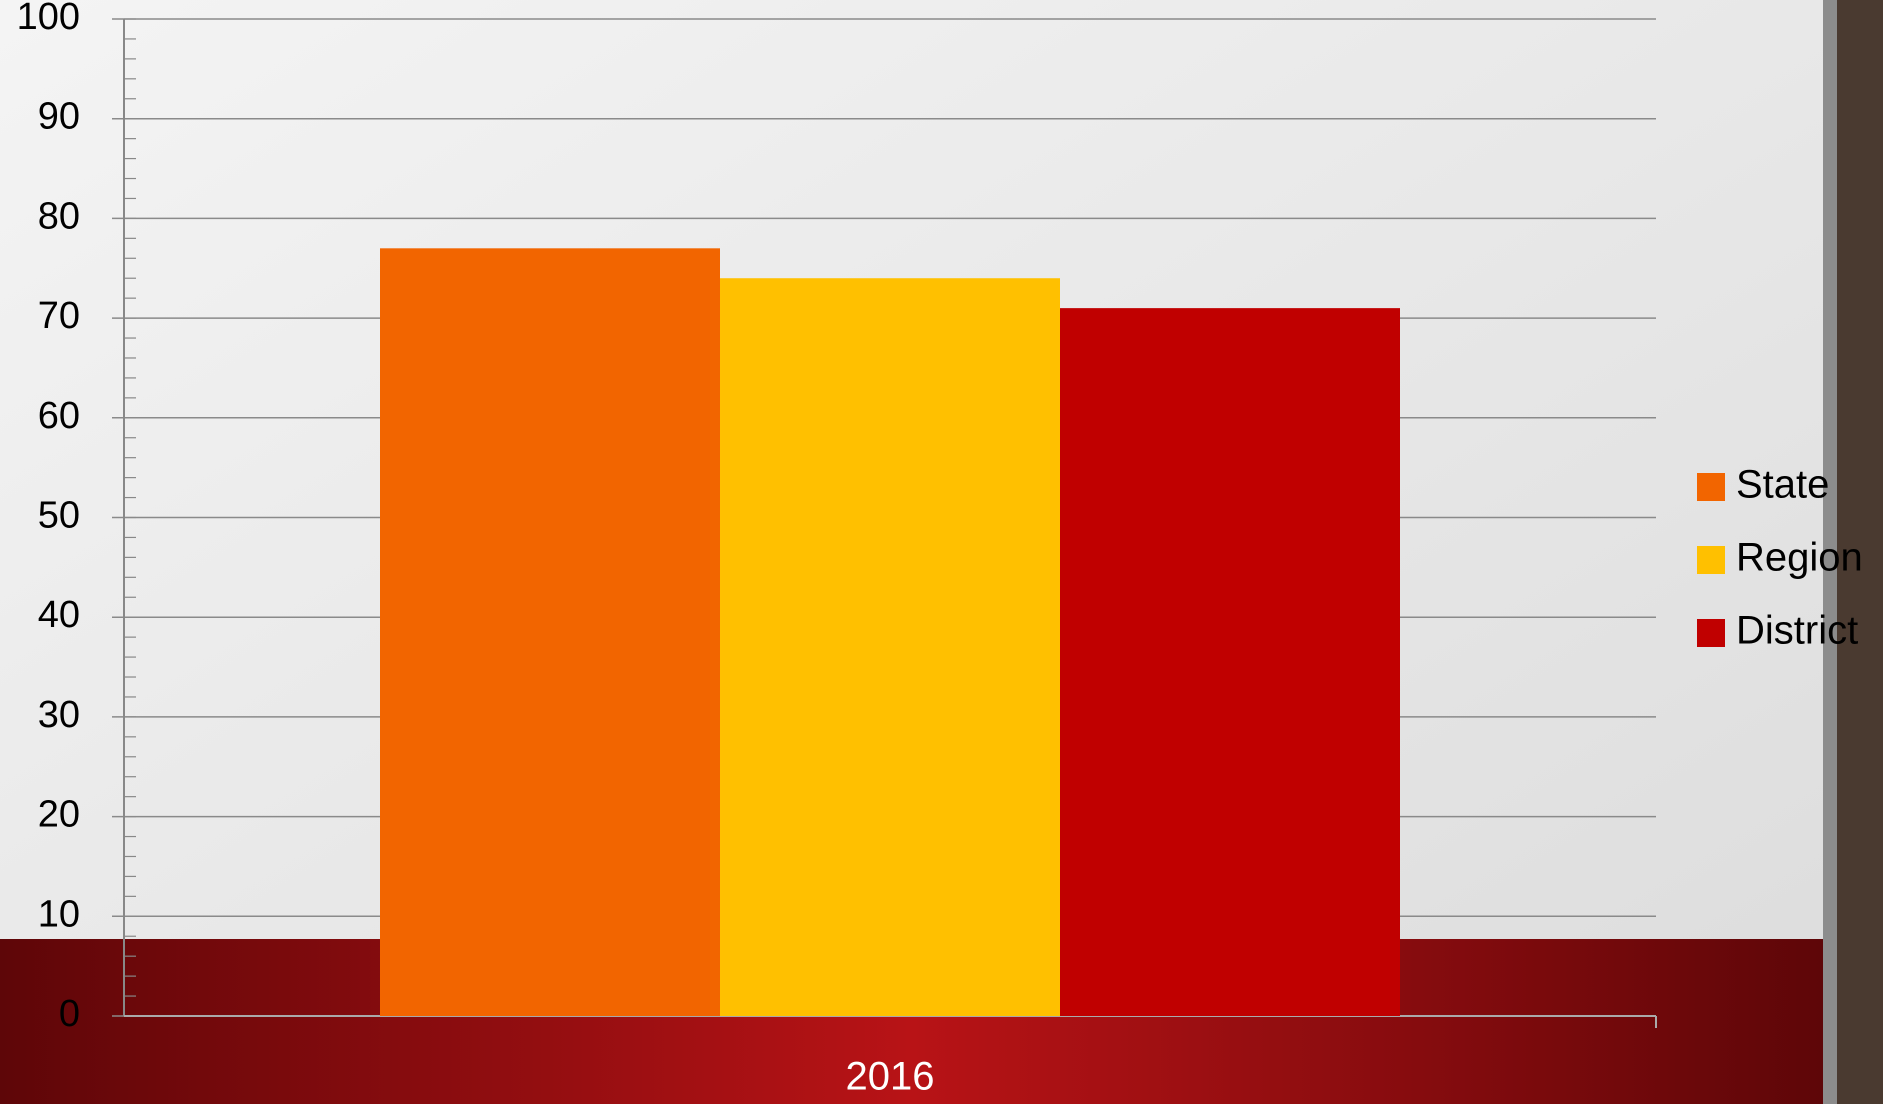 The width and height of the screenshot is (1883, 1109). Describe the element at coordinates (59, 416) in the screenshot. I see `y-tick-label: 60` at that location.